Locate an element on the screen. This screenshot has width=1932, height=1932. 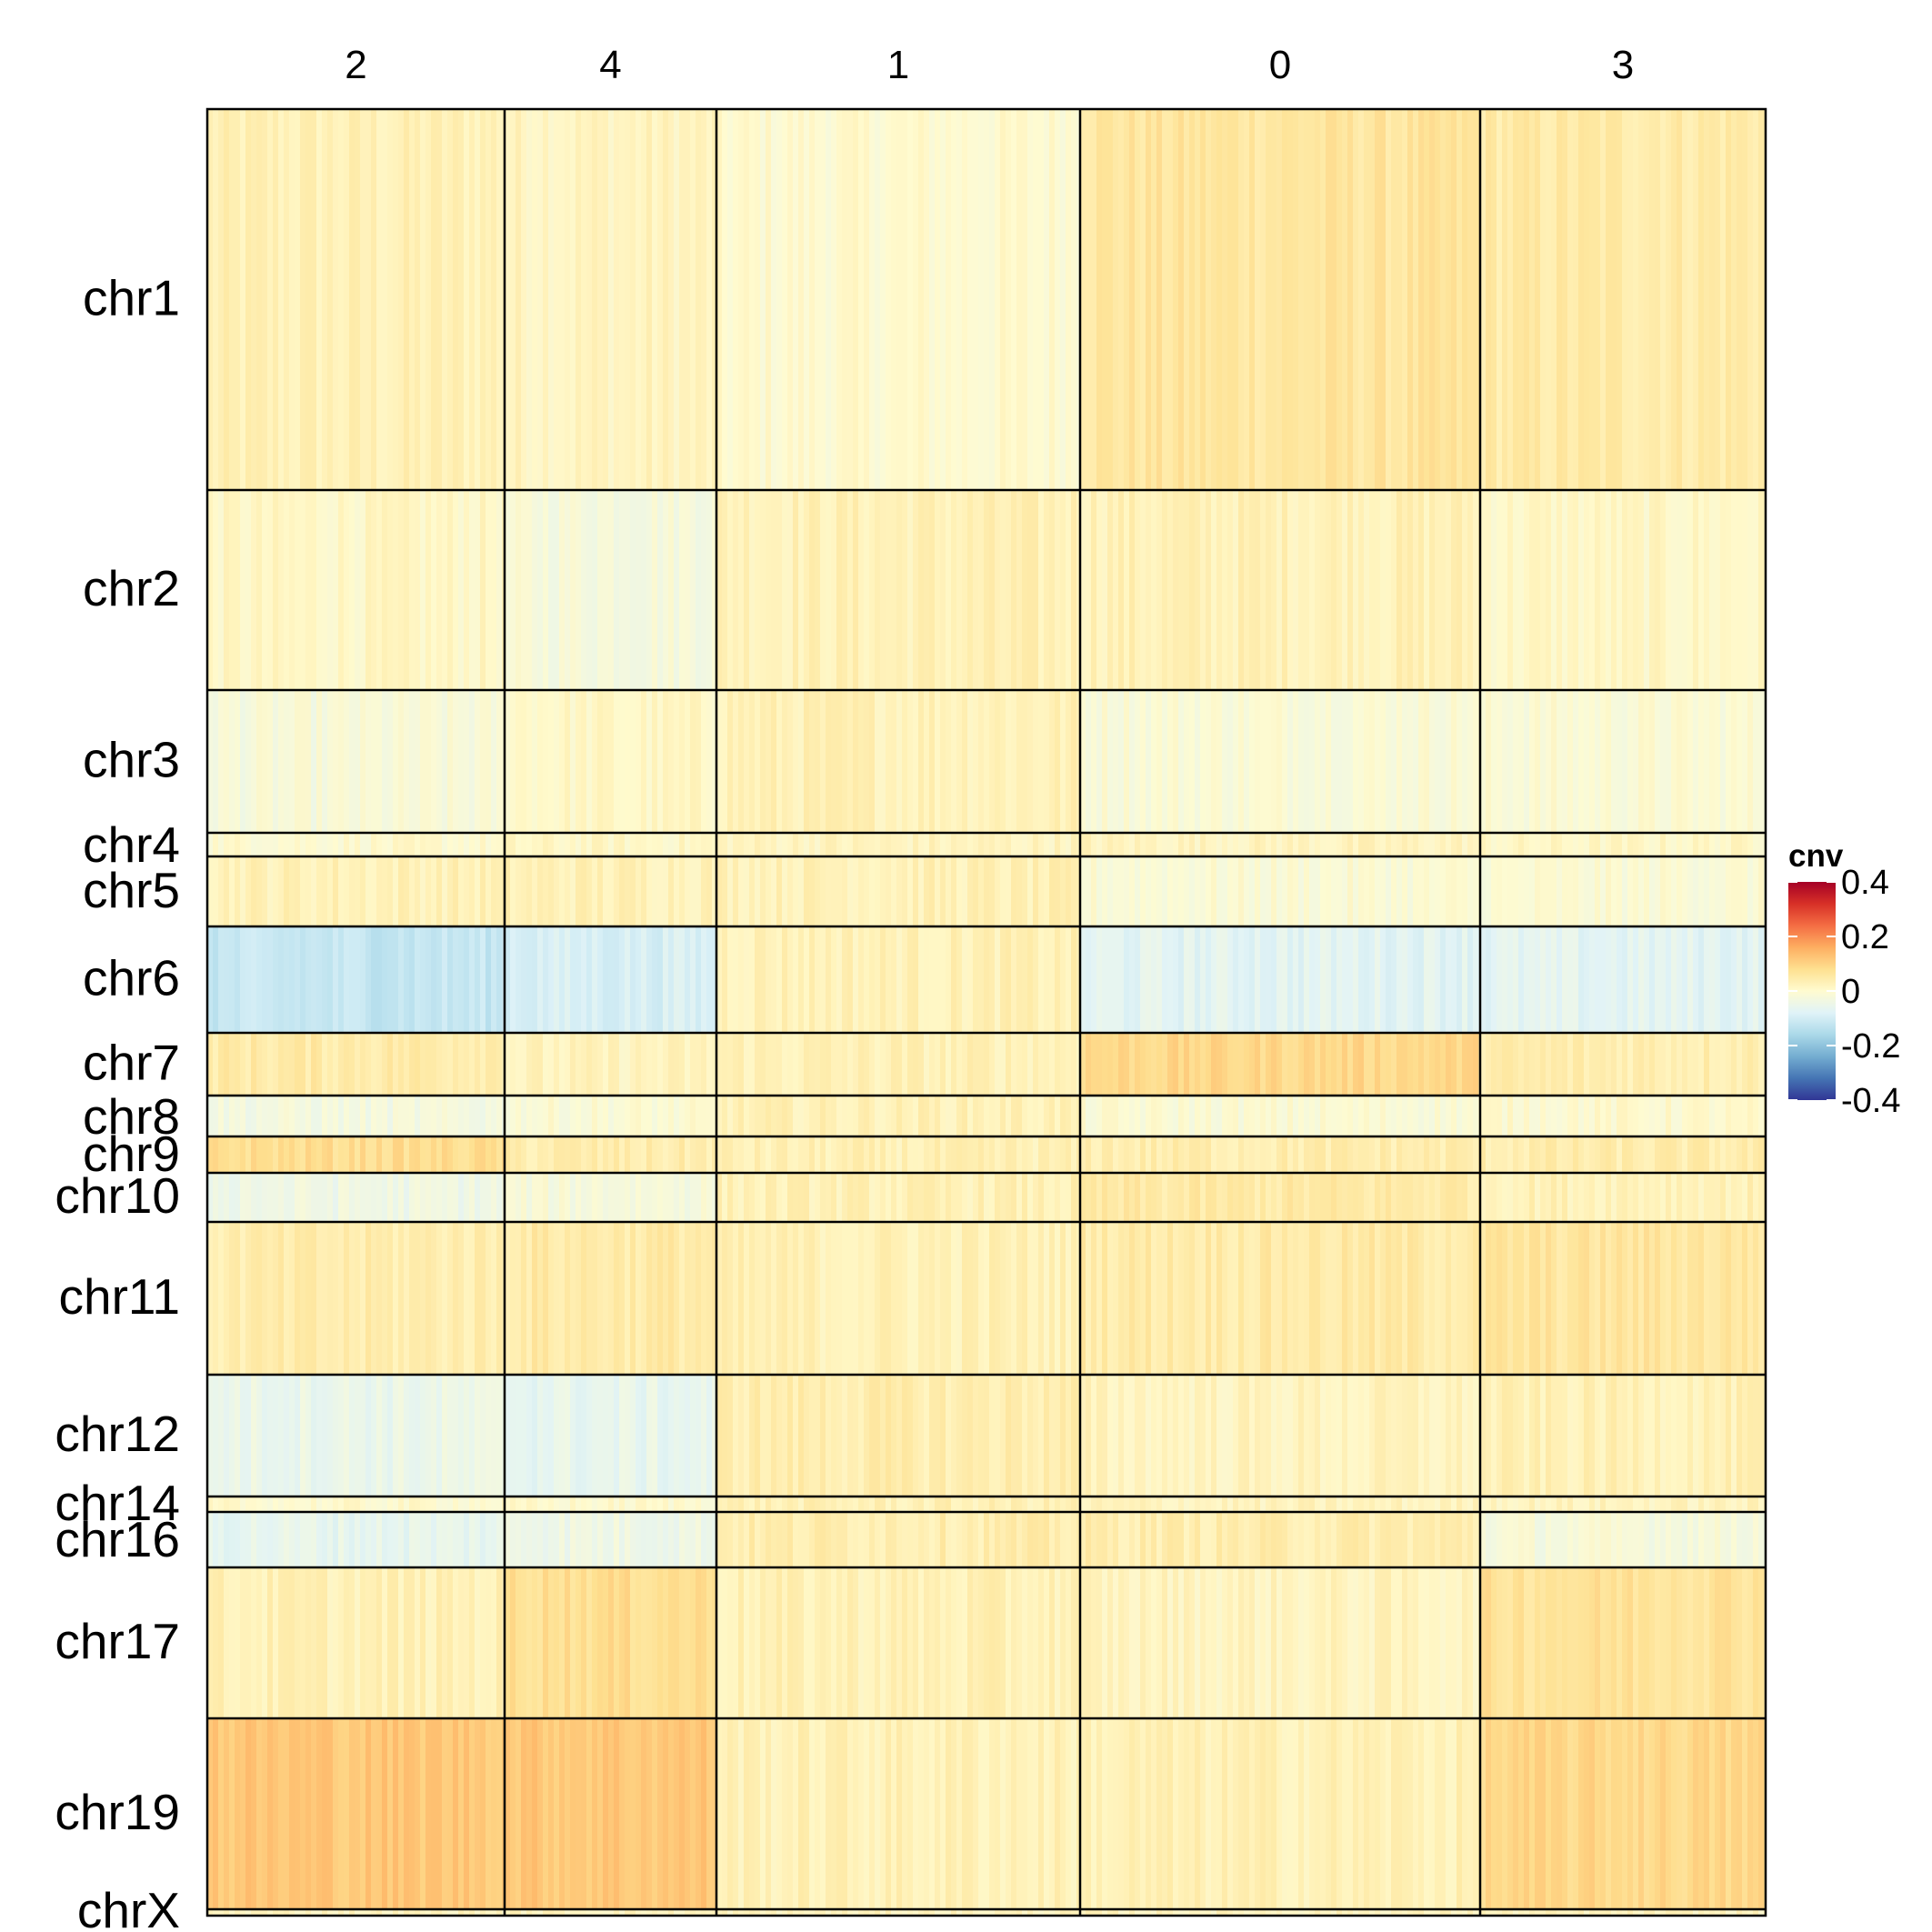
chromosome-label-chr17: chr17 is located at coordinates (118, 1641).